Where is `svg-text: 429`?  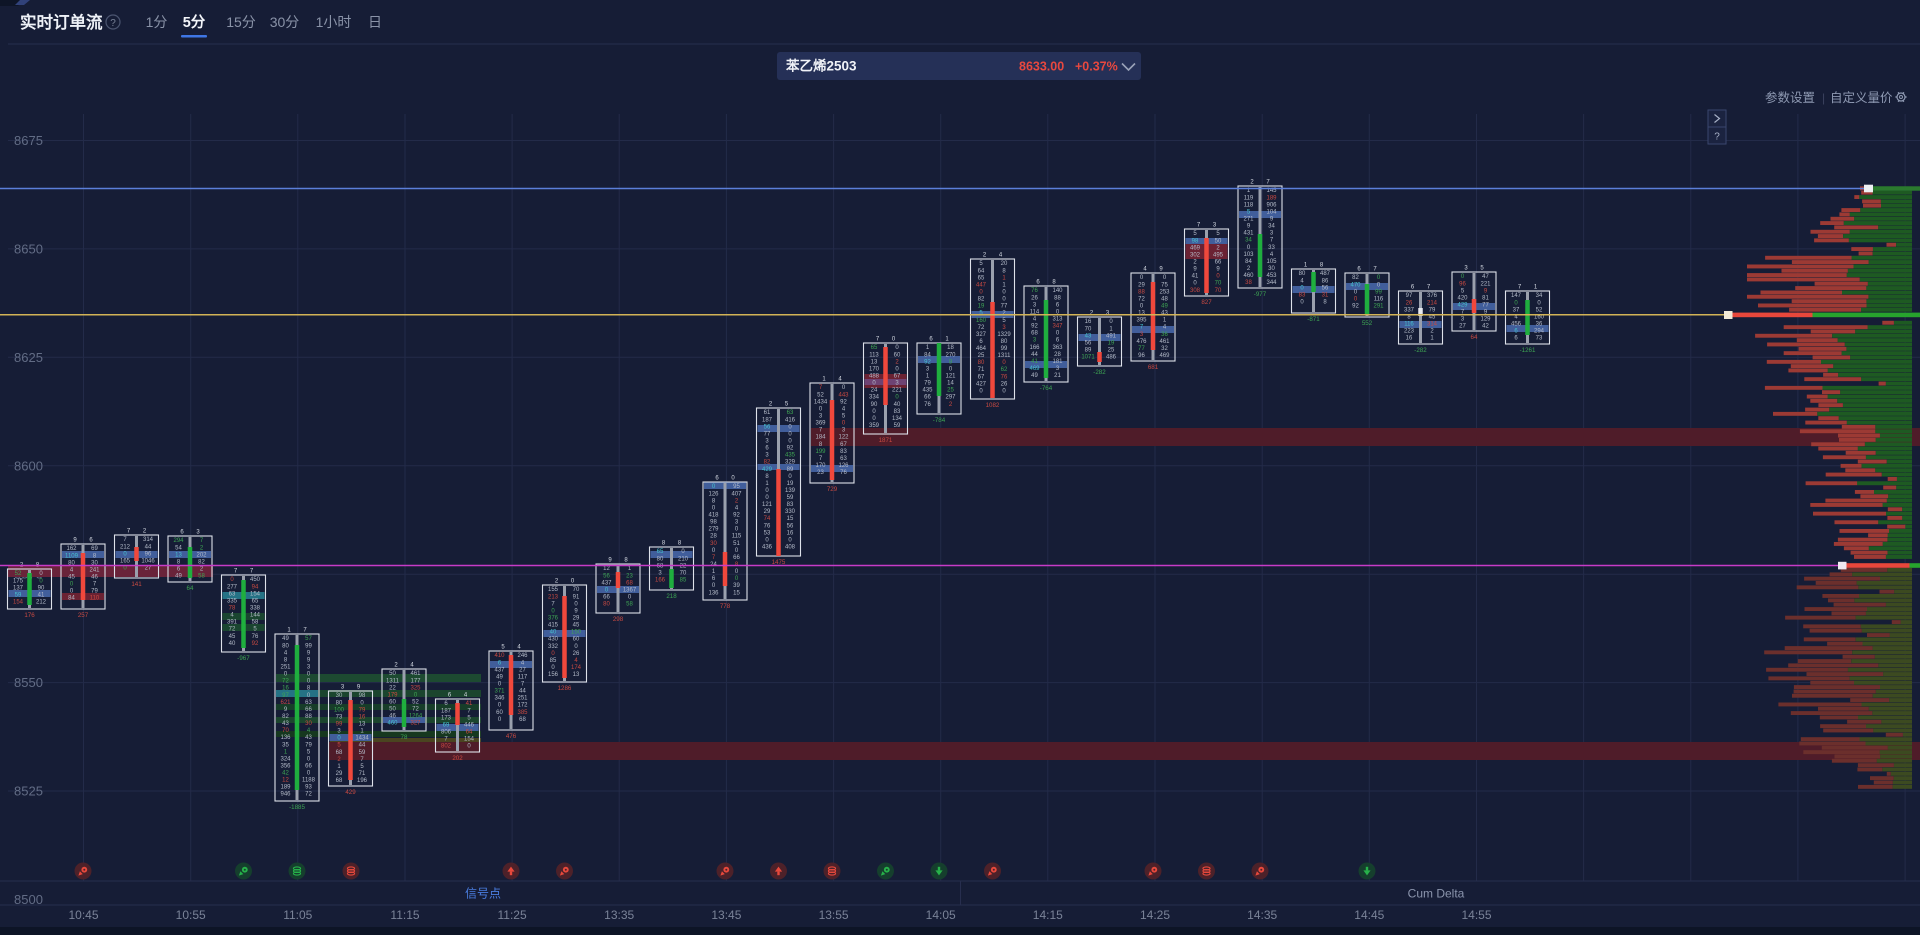
svg-text: 429 is located at coordinates (1462, 306).